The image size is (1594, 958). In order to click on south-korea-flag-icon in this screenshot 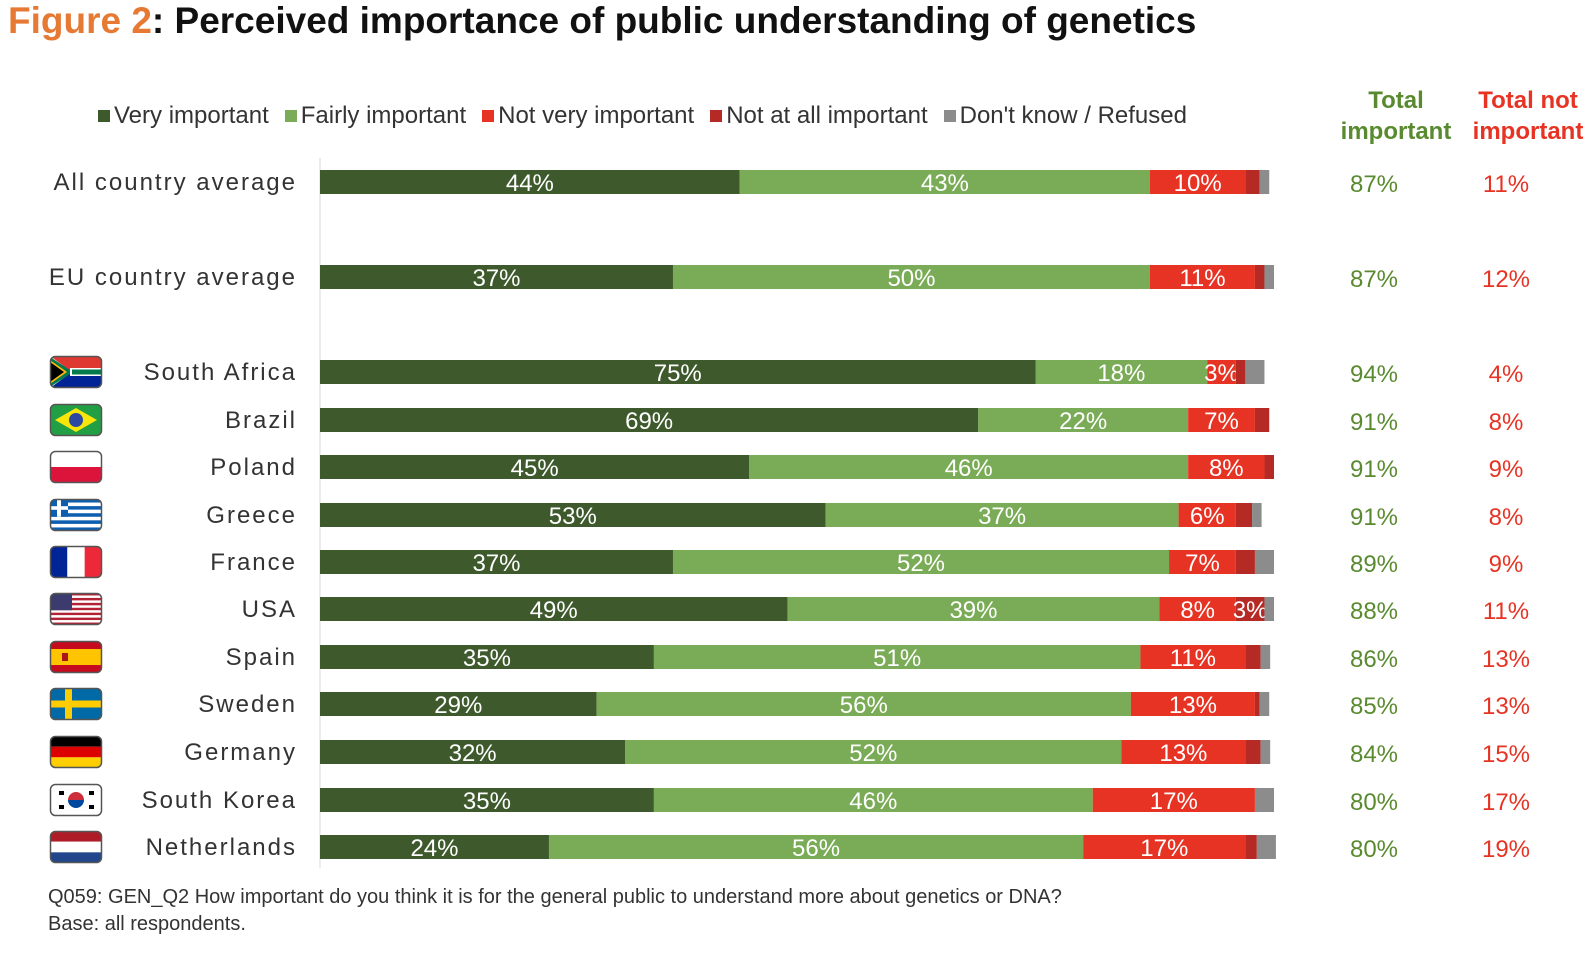, I will do `click(76, 800)`.